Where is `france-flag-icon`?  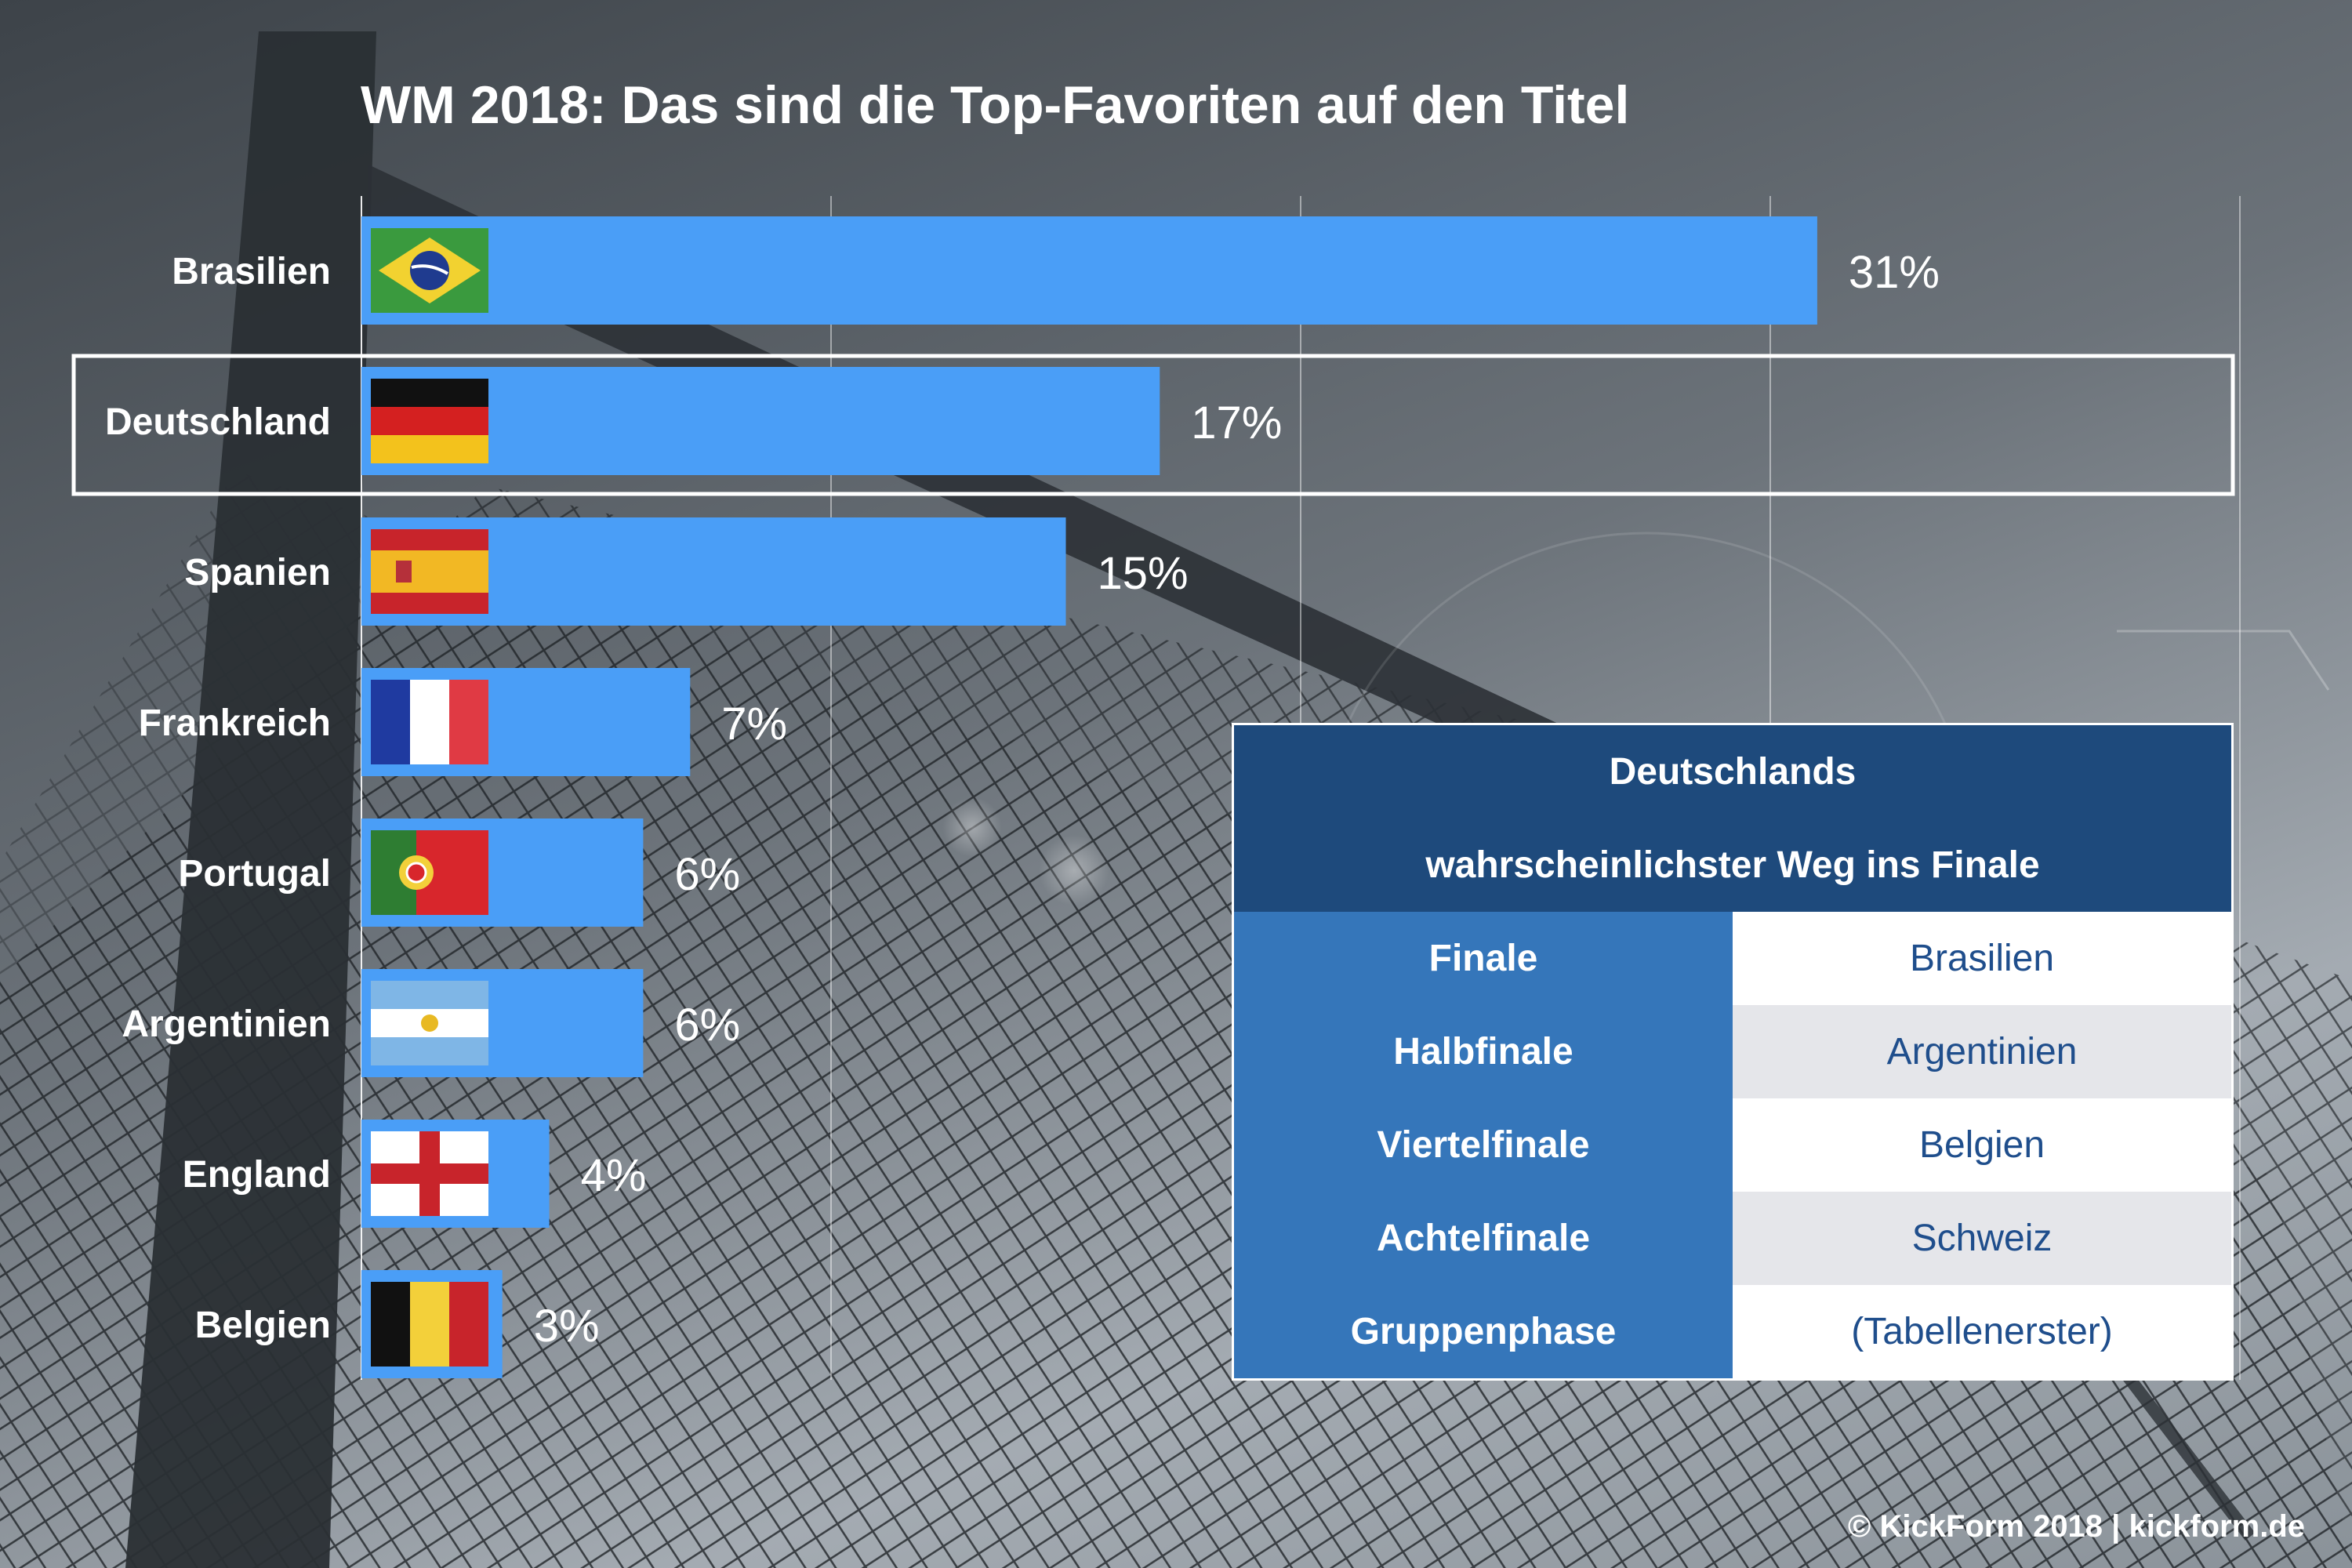 france-flag-icon is located at coordinates (429, 722).